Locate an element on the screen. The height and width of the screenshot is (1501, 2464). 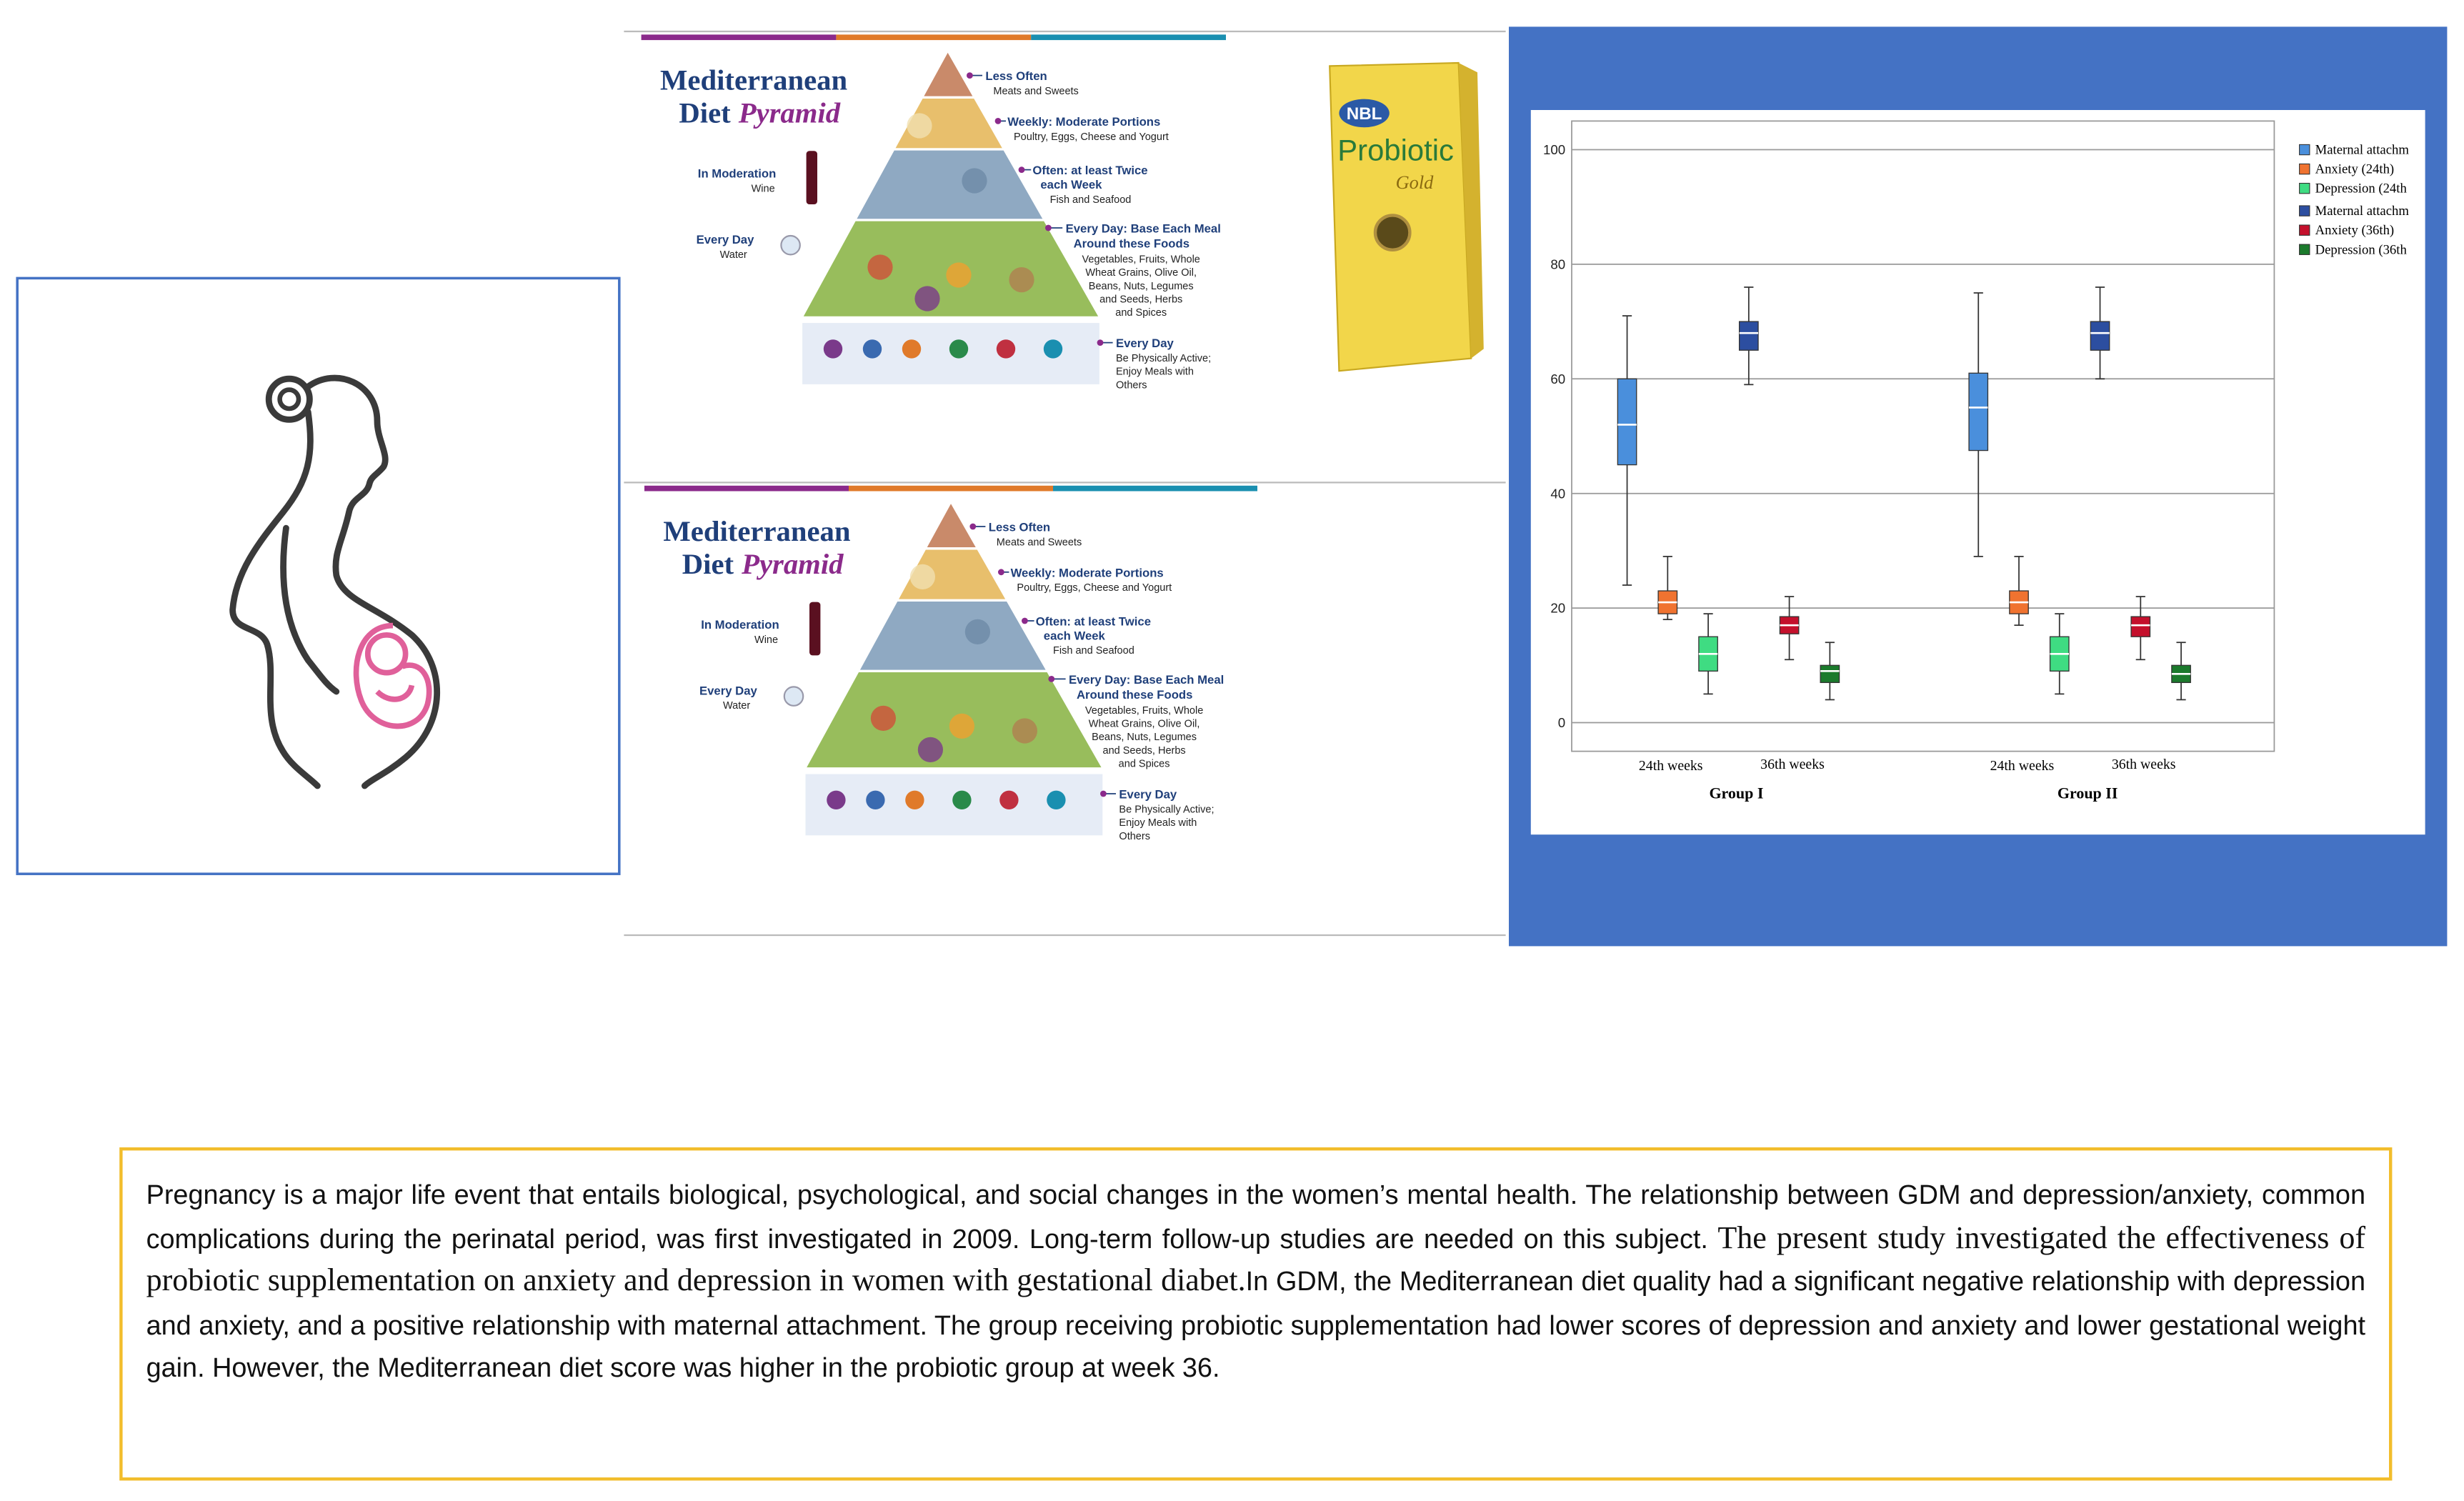
probiotic-box: NBL Probiotic Gold is located at coordinates (1380, 223).